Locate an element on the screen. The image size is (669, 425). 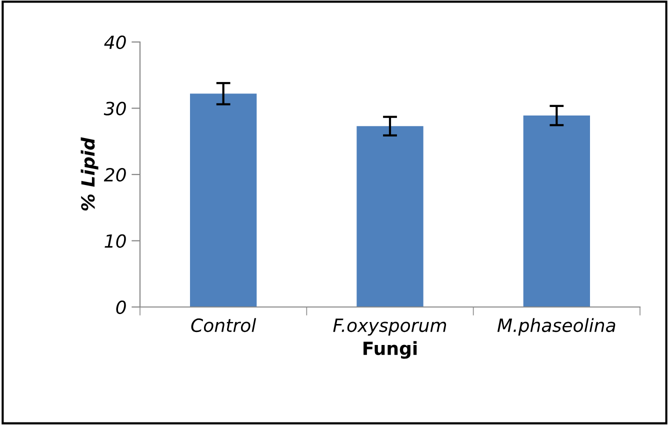
x-tick-label: Control is located at coordinates (223, 325).